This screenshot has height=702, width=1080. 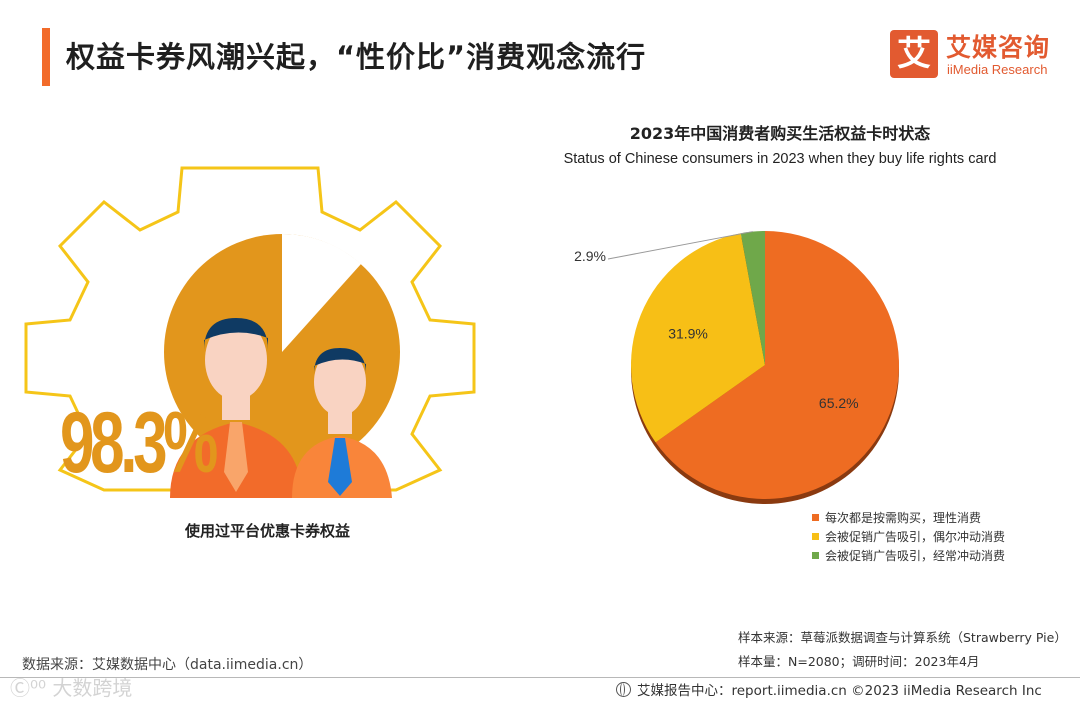 I want to click on pie-slice-label: 2.9%, so click(x=590, y=256).